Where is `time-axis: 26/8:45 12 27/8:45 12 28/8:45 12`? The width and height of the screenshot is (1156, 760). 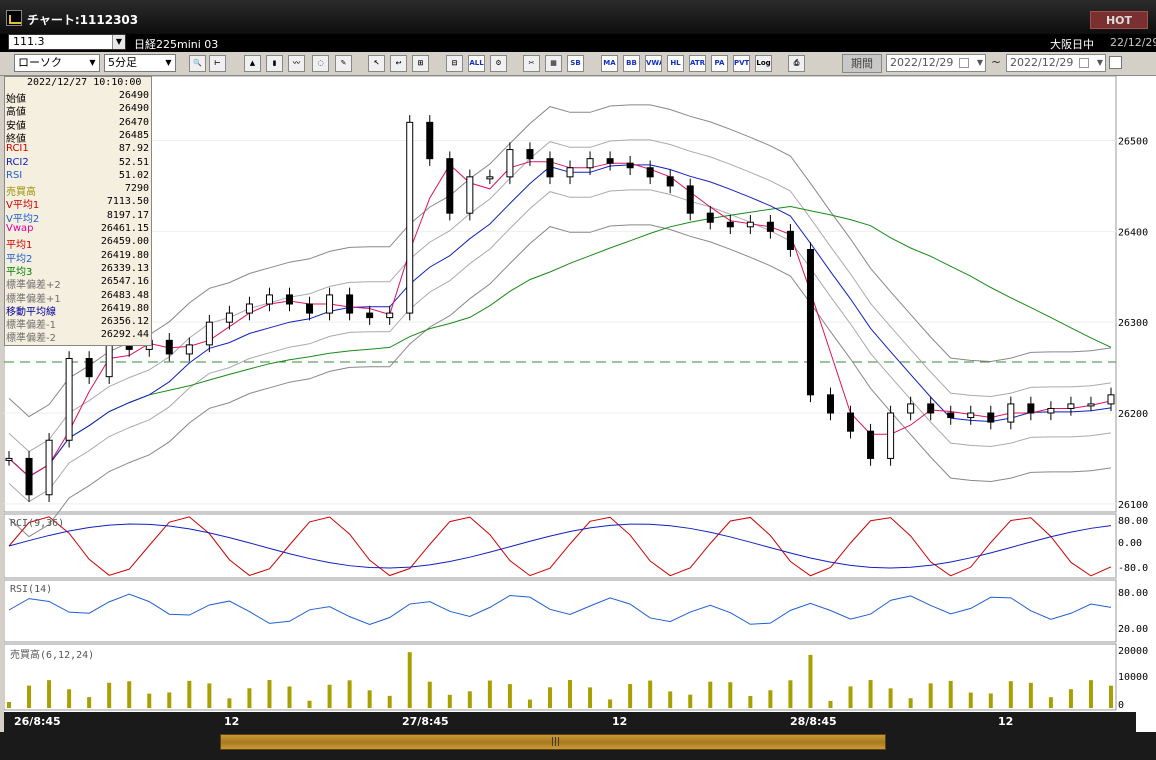 time-axis: 26/8:45 12 27/8:45 12 28/8:45 12 is located at coordinates (570, 722).